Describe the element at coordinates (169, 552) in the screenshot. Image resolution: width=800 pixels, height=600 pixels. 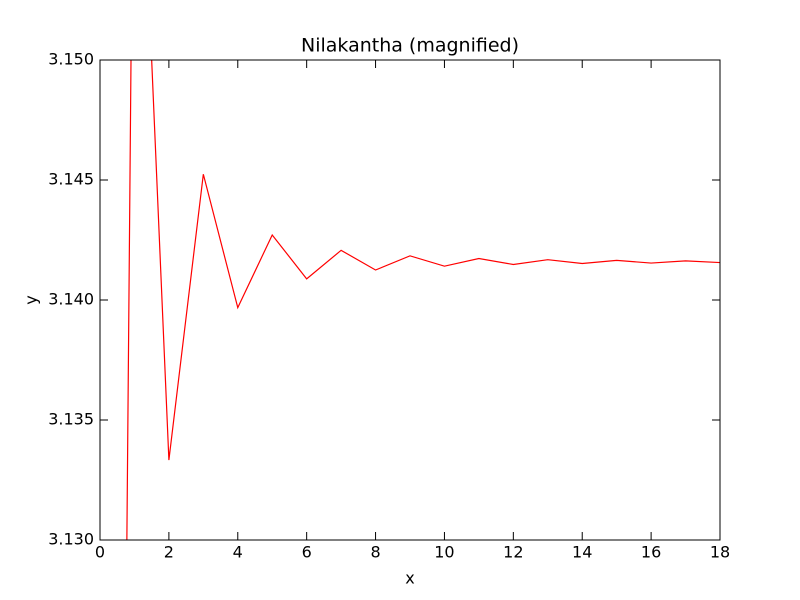
I see `x-tick-label: 2` at that location.